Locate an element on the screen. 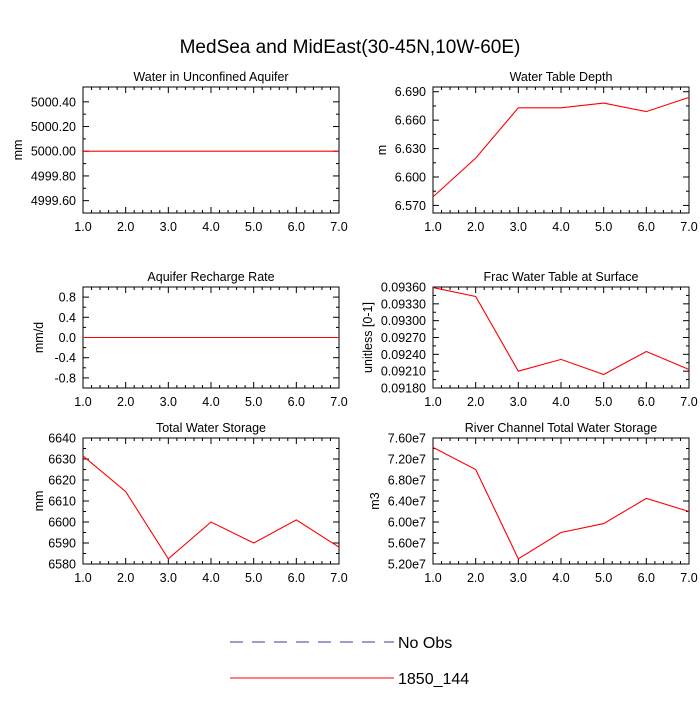  y-tick-label: 5000.40 is located at coordinates (53, 102).